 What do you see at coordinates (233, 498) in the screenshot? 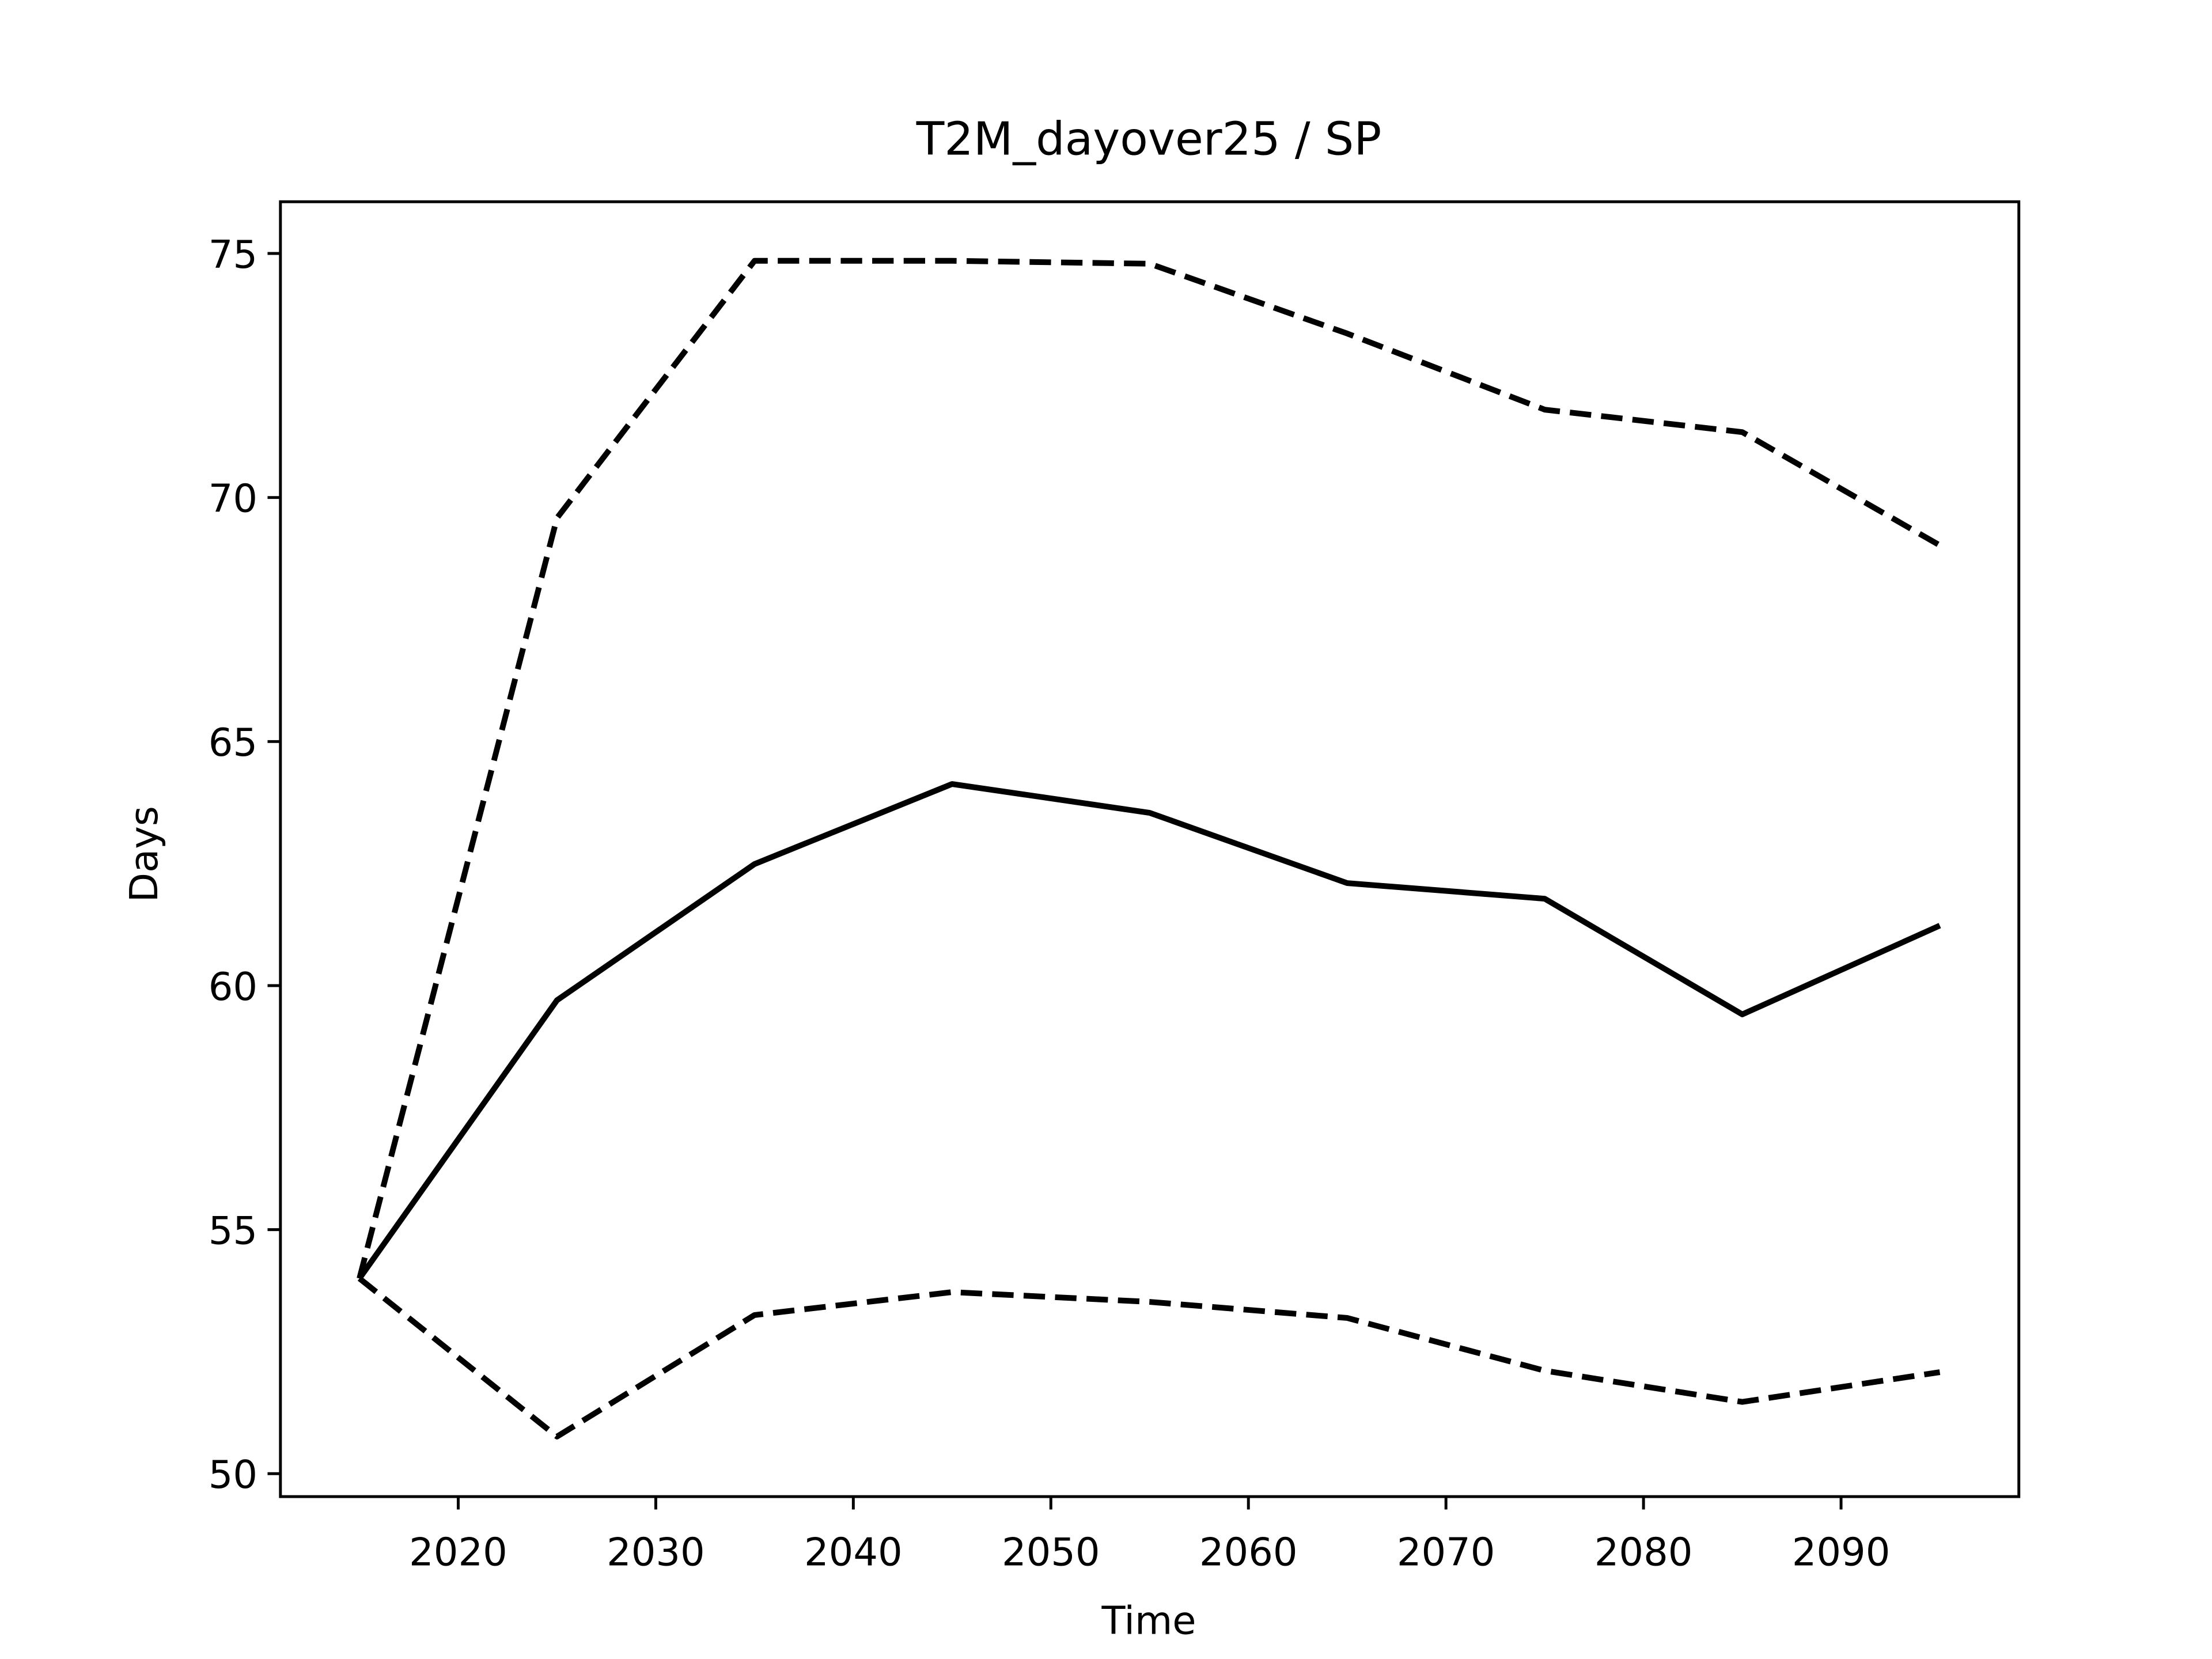
I see `y-tick-label: 70` at bounding box center [233, 498].